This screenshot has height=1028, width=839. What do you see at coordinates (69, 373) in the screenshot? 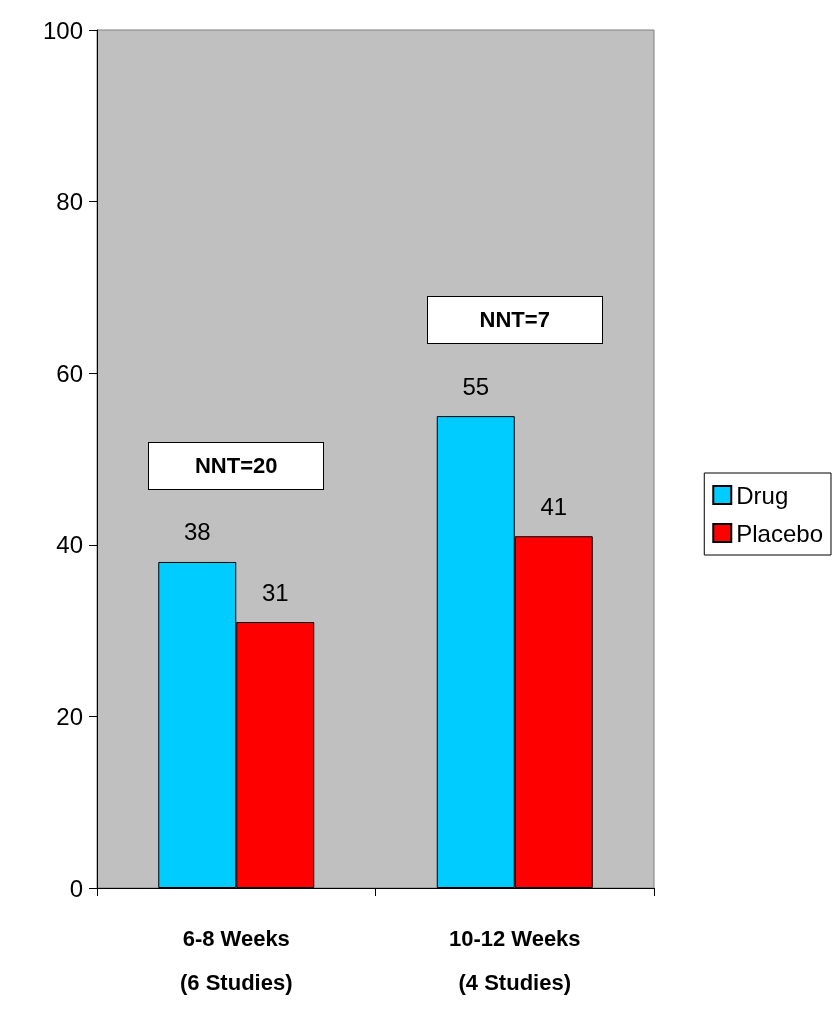
I see `y-tick-label: 60` at bounding box center [69, 373].